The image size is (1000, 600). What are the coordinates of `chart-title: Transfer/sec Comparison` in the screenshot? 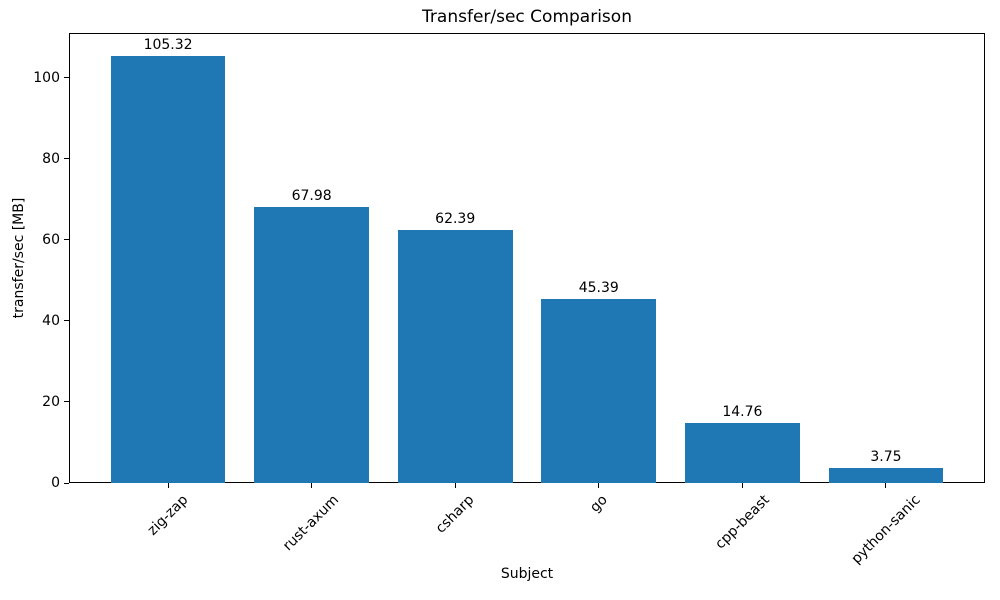 It's located at (527, 17).